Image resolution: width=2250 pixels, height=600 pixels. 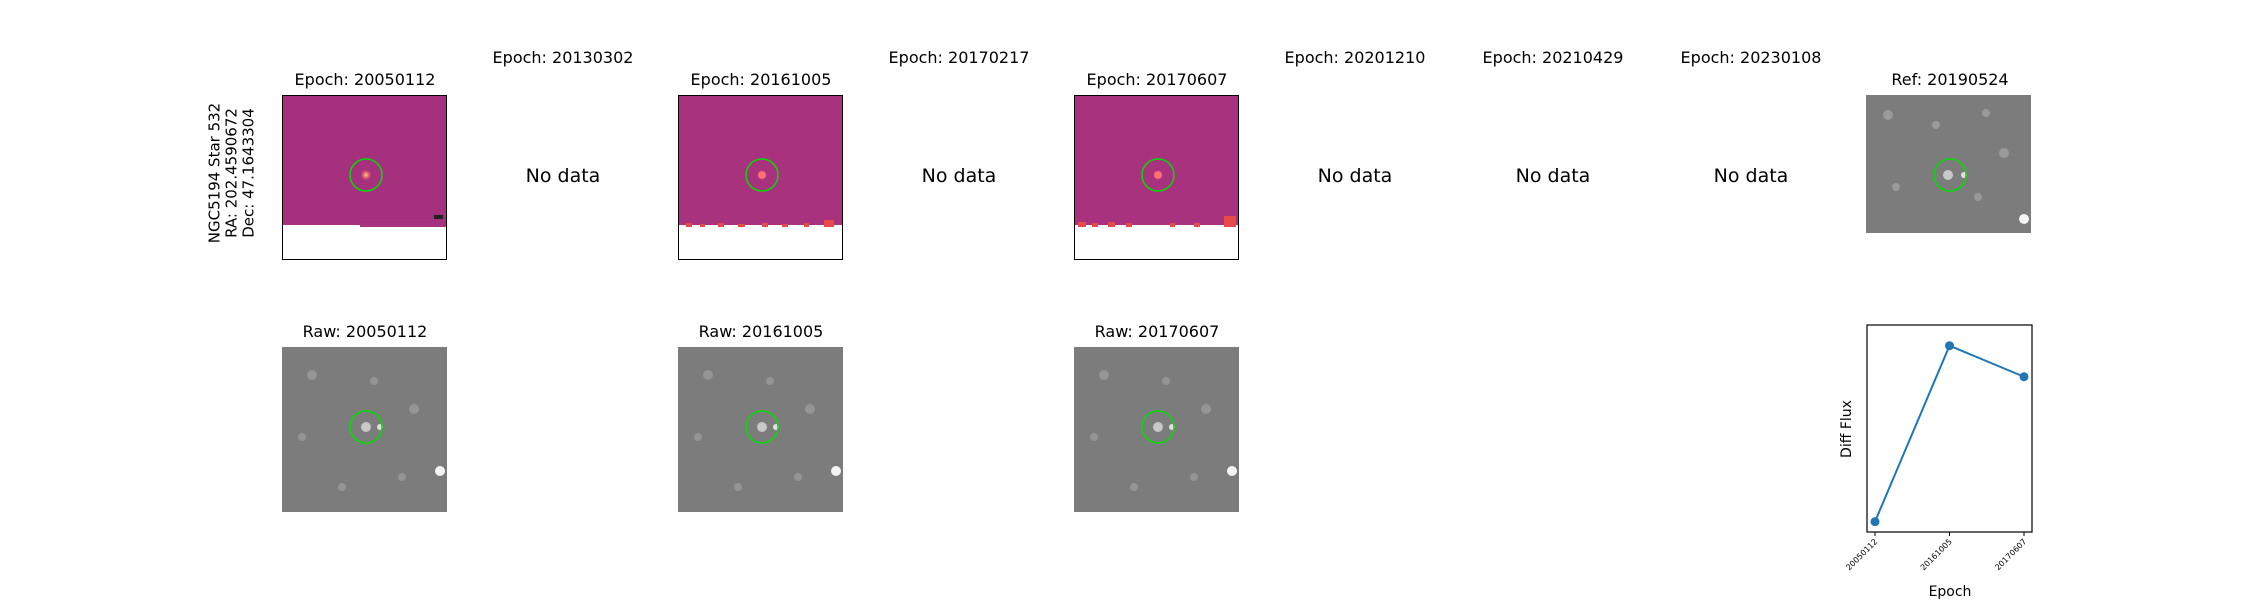 I want to click on diff-flux-chart: 20050112 20161005 20170607 Epoch Diff Flux, so click(x=1936, y=462).